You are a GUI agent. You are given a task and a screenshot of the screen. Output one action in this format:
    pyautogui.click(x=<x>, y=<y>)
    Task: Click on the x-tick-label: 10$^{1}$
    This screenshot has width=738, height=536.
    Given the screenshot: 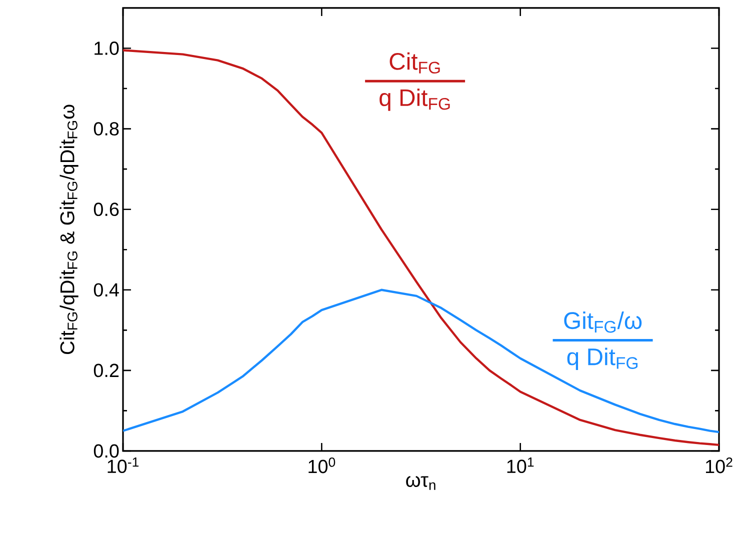 What is the action you would take?
    pyautogui.click(x=520, y=466)
    